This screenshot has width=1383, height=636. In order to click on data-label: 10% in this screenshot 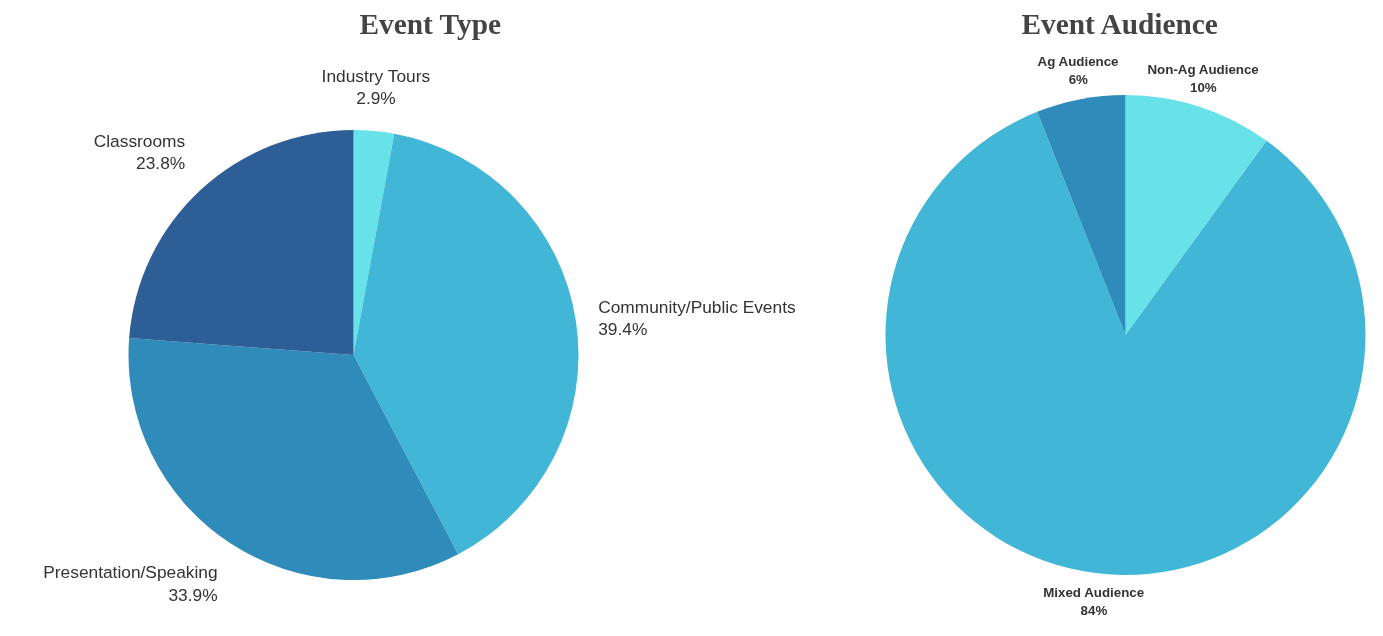, I will do `click(1203, 87)`.